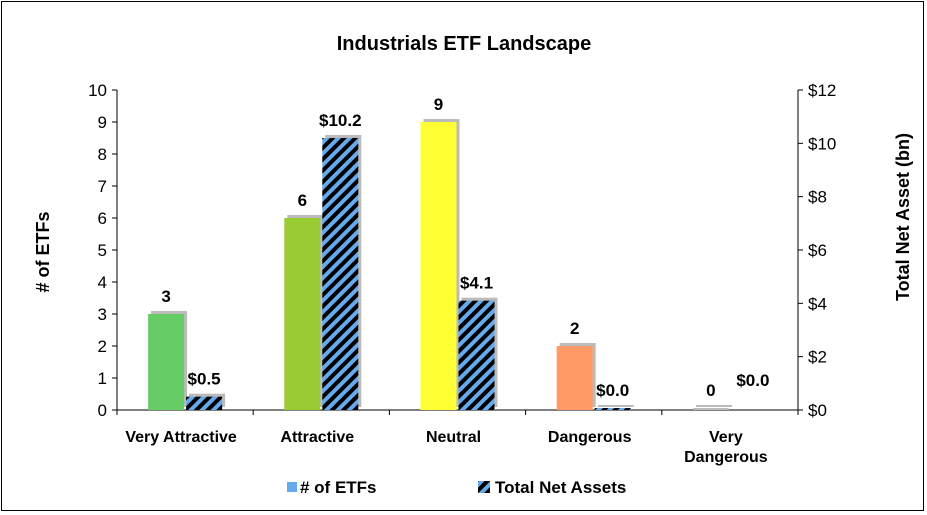 Image resolution: width=927 pixels, height=515 pixels. What do you see at coordinates (456, 487) in the screenshot?
I see `legend: # of ETFs Total Net Assets` at bounding box center [456, 487].